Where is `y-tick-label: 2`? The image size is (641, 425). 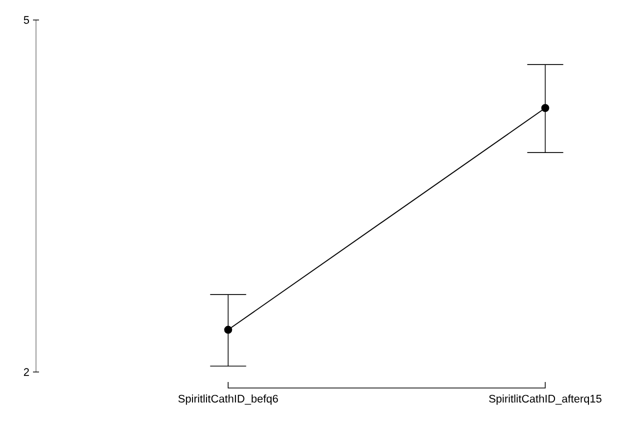 y-tick-label: 2 is located at coordinates (26, 372).